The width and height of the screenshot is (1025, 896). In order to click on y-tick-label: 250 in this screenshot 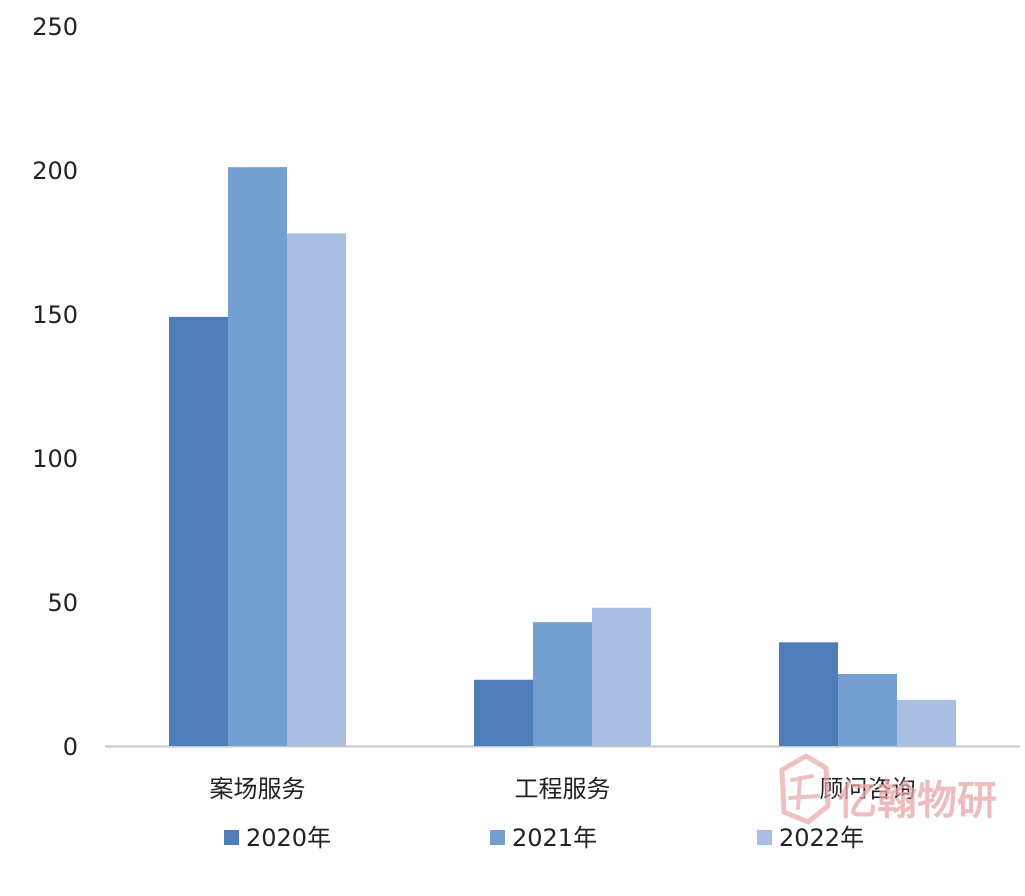, I will do `click(55, 27)`.